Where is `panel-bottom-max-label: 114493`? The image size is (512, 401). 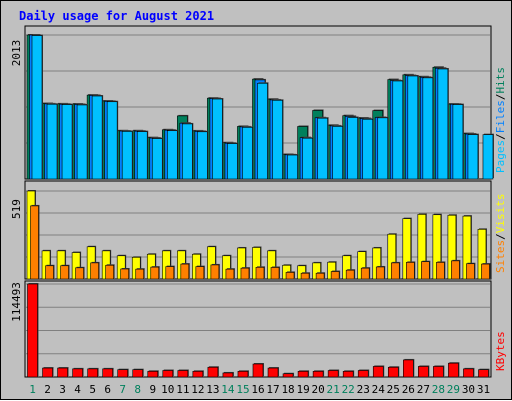 panel-bottom-max-label: 114493 is located at coordinates (16, 302).